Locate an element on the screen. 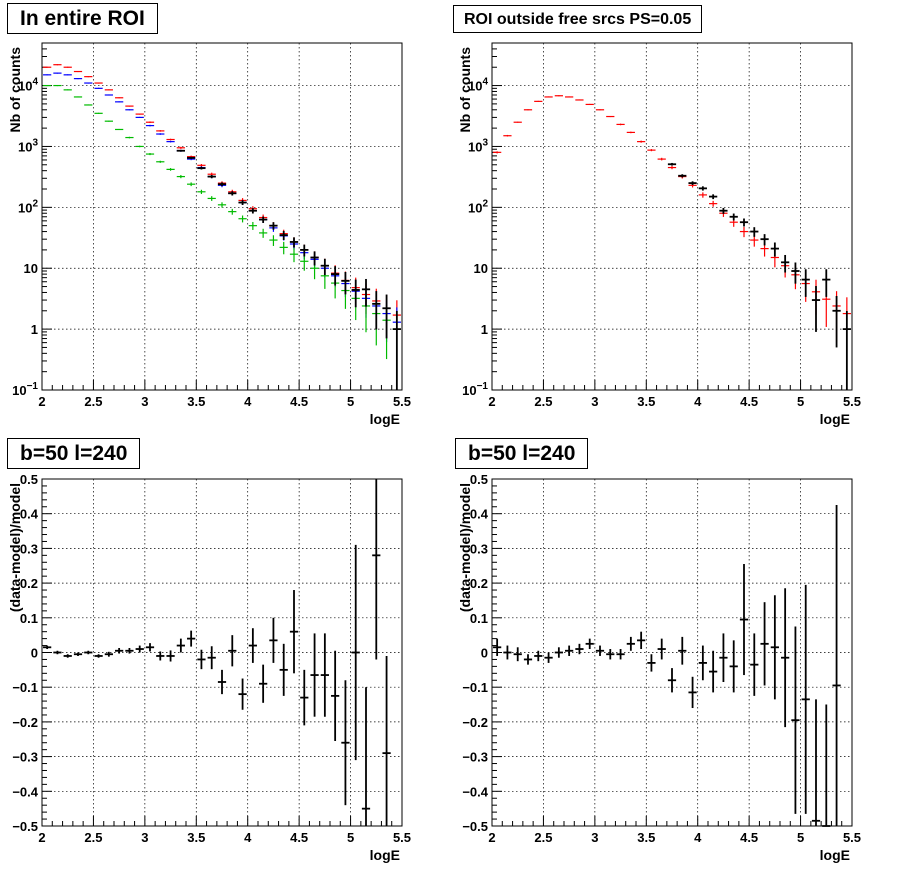 The height and width of the screenshot is (871, 898). x-tick-label: 3.5 is located at coordinates (196, 401).